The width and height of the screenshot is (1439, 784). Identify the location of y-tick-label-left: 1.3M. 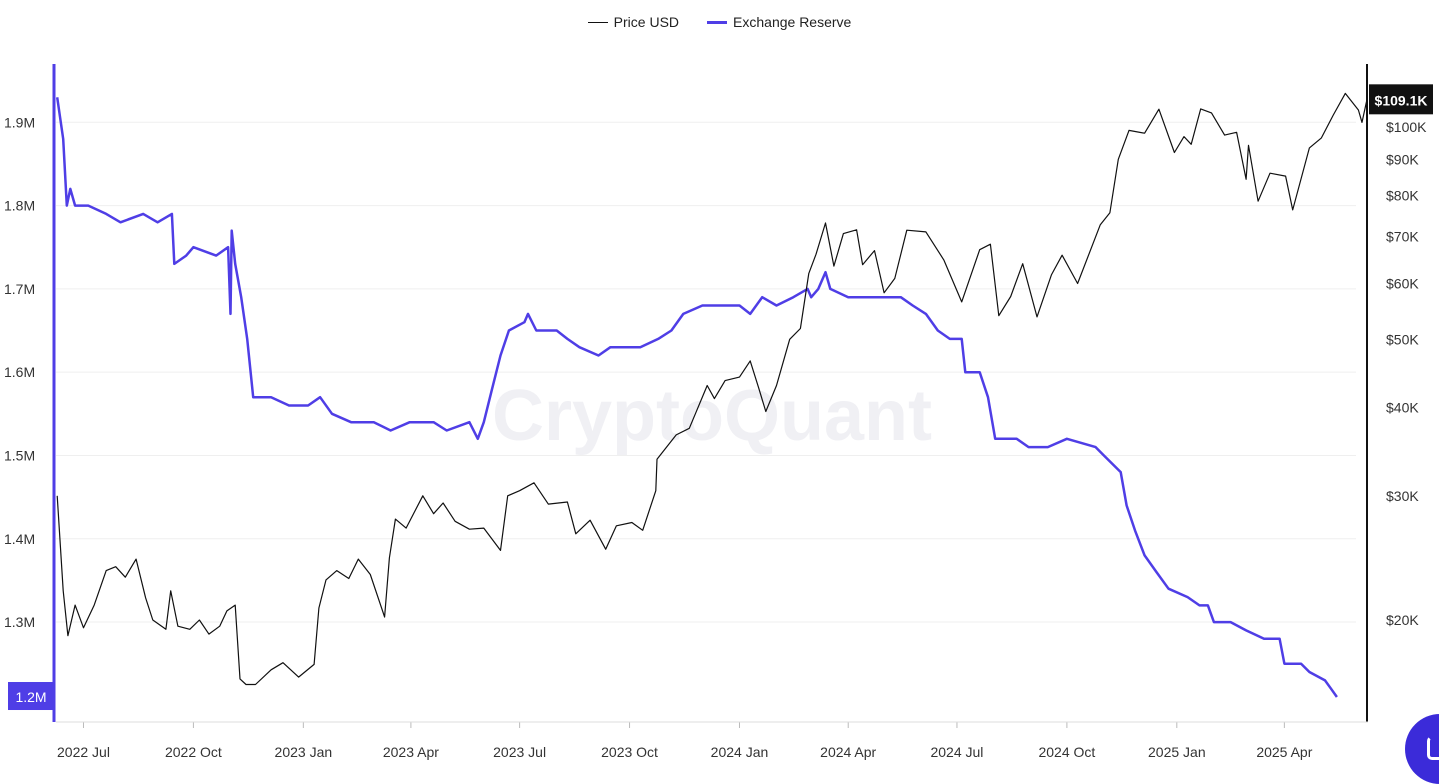
(19, 622).